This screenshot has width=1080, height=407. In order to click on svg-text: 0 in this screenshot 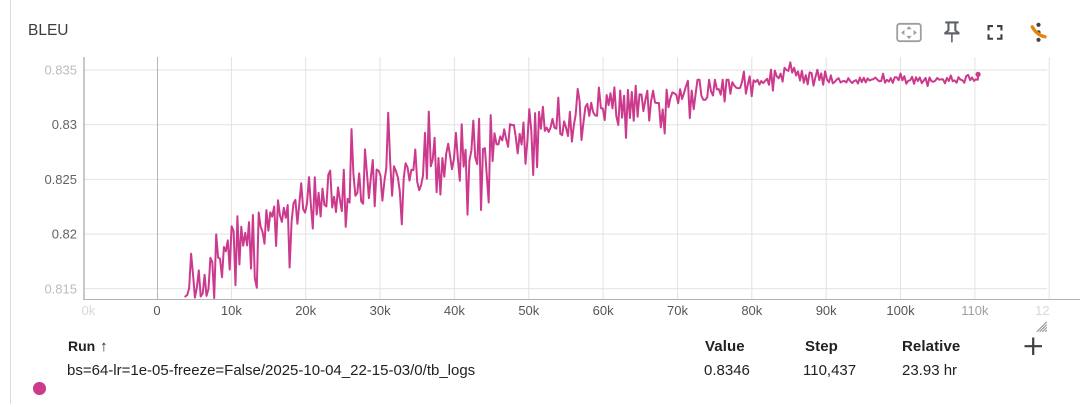, I will do `click(156, 310)`.